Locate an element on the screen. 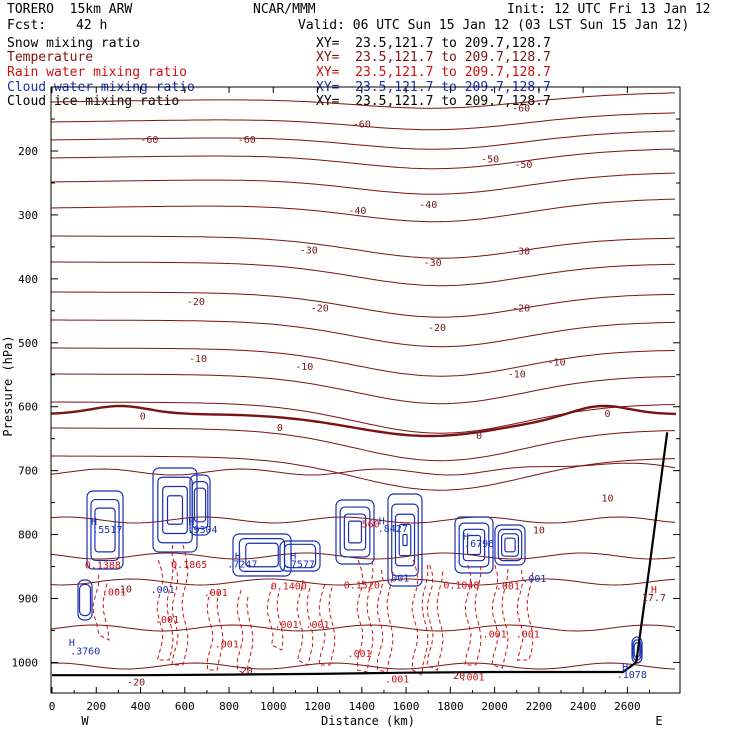 This screenshot has width=740, height=740. init-time: Init: 12 UTC Fri 13 Jan 12 is located at coordinates (609, 9).